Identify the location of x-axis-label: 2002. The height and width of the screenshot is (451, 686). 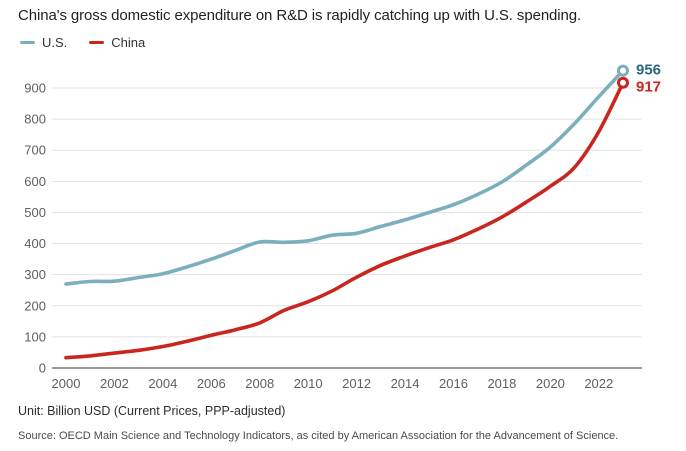
(114, 383).